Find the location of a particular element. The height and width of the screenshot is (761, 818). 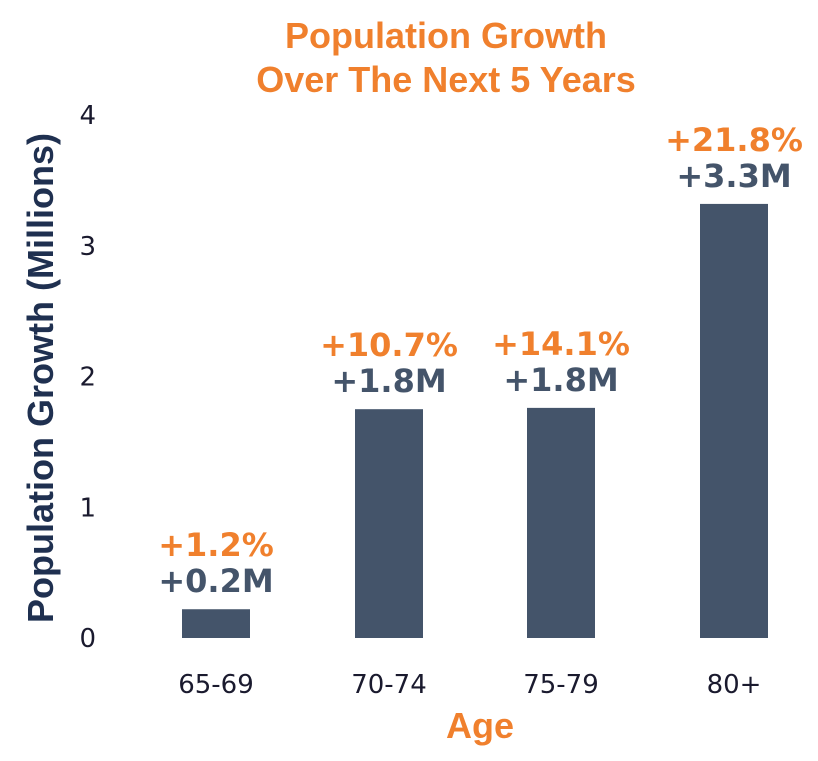

x-axis-label: Age is located at coordinates (480, 725).